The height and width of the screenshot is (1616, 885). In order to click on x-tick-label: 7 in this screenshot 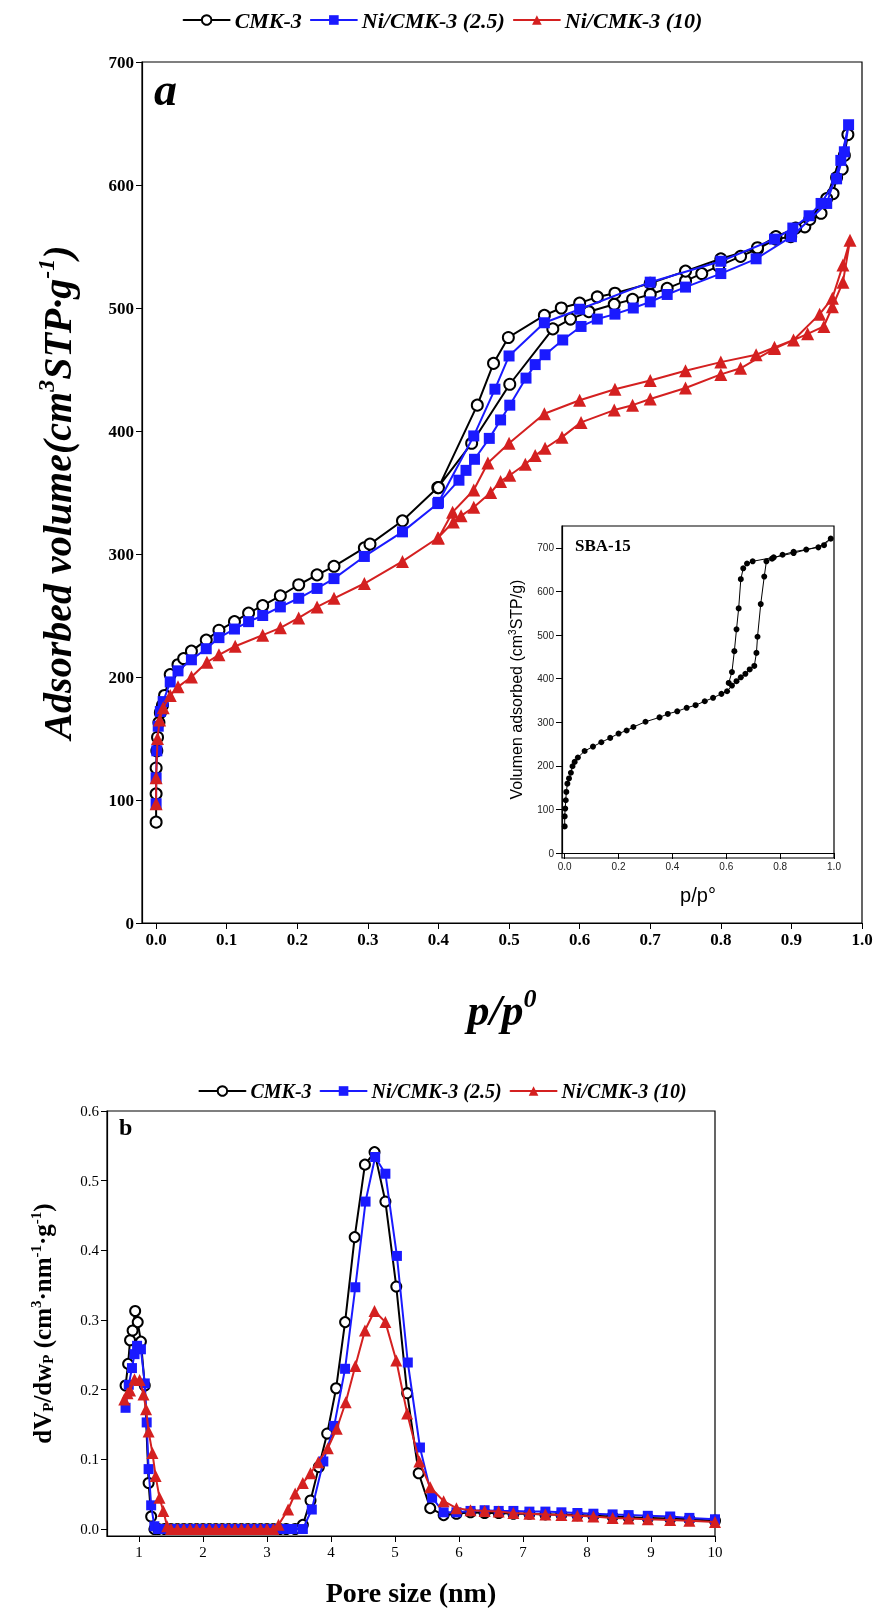, I will do `click(523, 1551)`.